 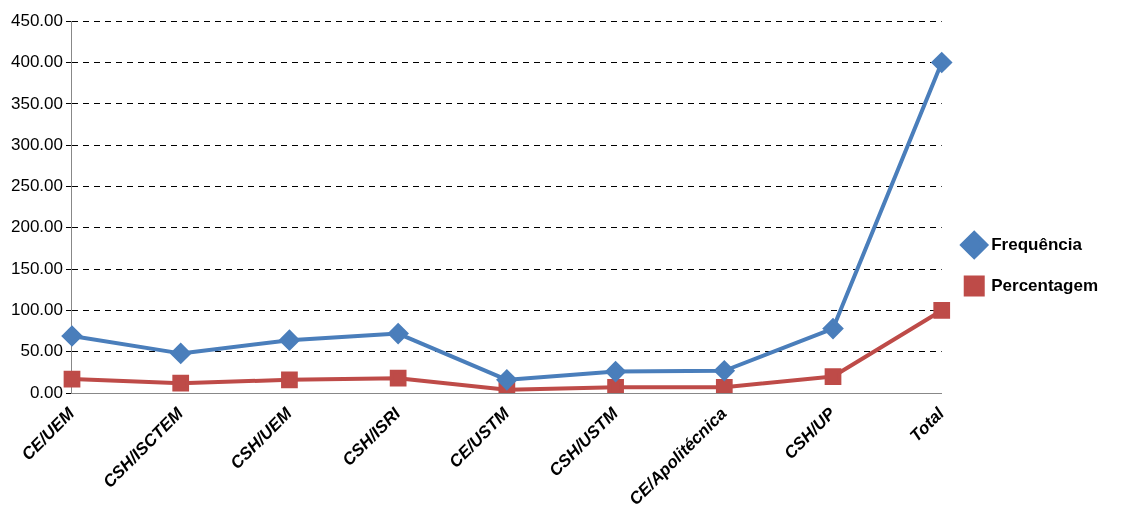 I want to click on y-tick-label: 200.00, so click(x=37, y=227).